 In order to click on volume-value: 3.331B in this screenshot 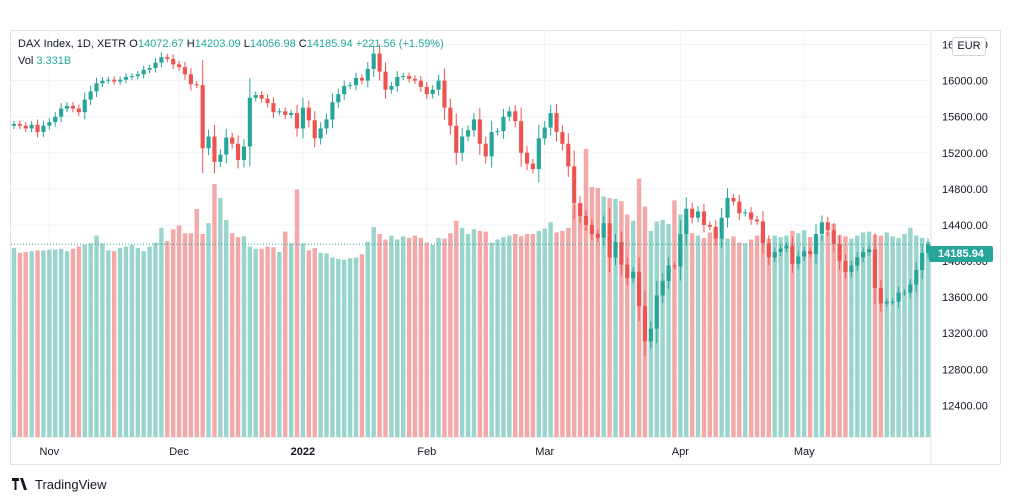, I will do `click(54, 61)`.